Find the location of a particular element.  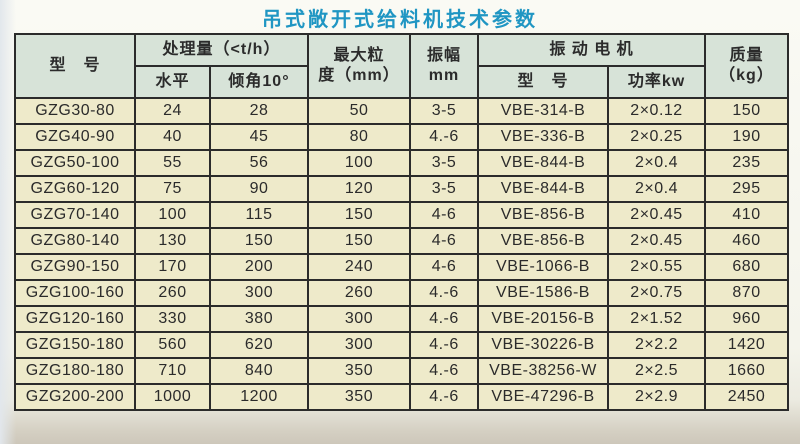

cell-mass: 1420 is located at coordinates (746, 345).